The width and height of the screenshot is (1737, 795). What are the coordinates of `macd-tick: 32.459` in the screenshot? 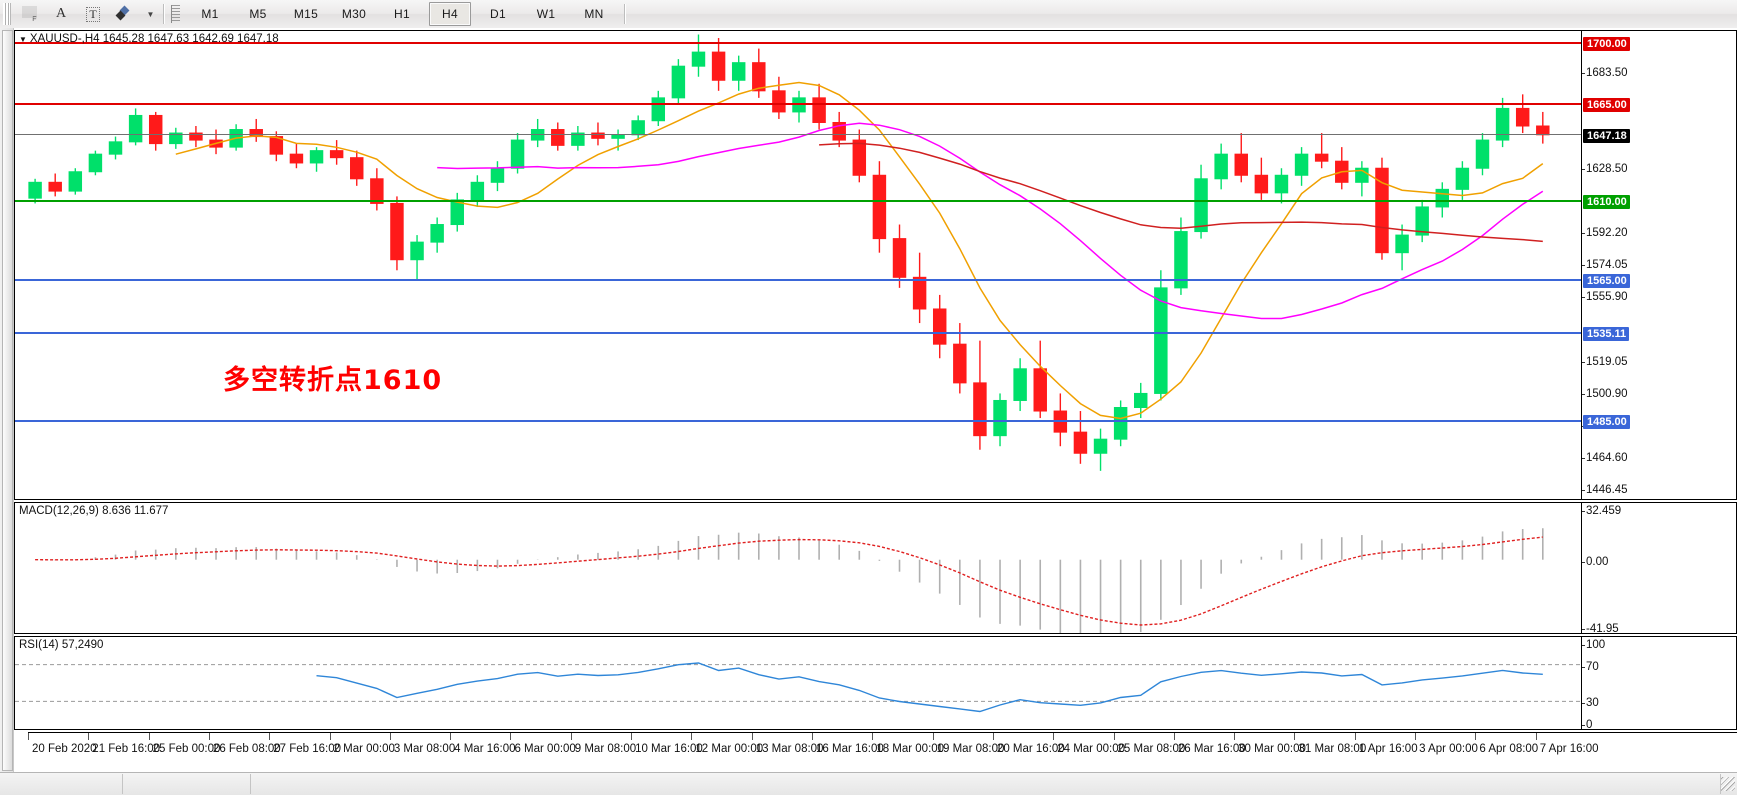 It's located at (1601, 511).